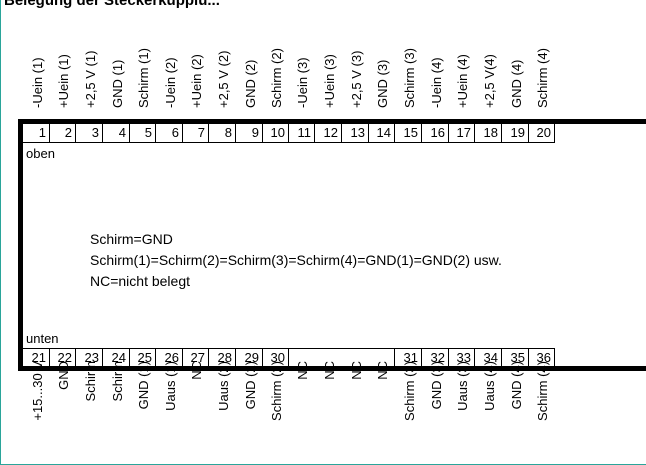 This screenshot has height=465, width=646. I want to click on bottom-pin-cell: 22, so click(63, 358).